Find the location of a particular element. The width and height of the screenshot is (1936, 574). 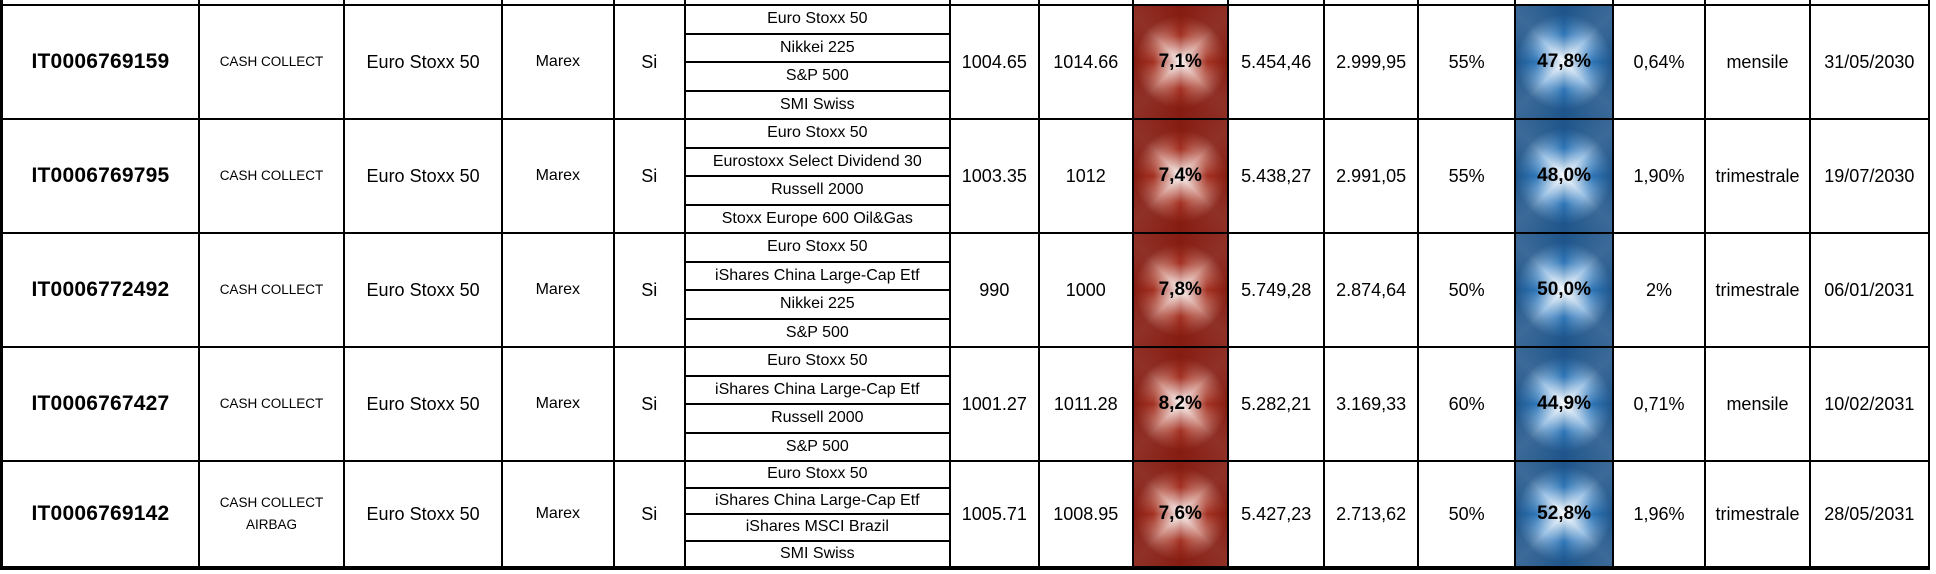

barrier-value-cell: 2.991,05 is located at coordinates (1372, 177).